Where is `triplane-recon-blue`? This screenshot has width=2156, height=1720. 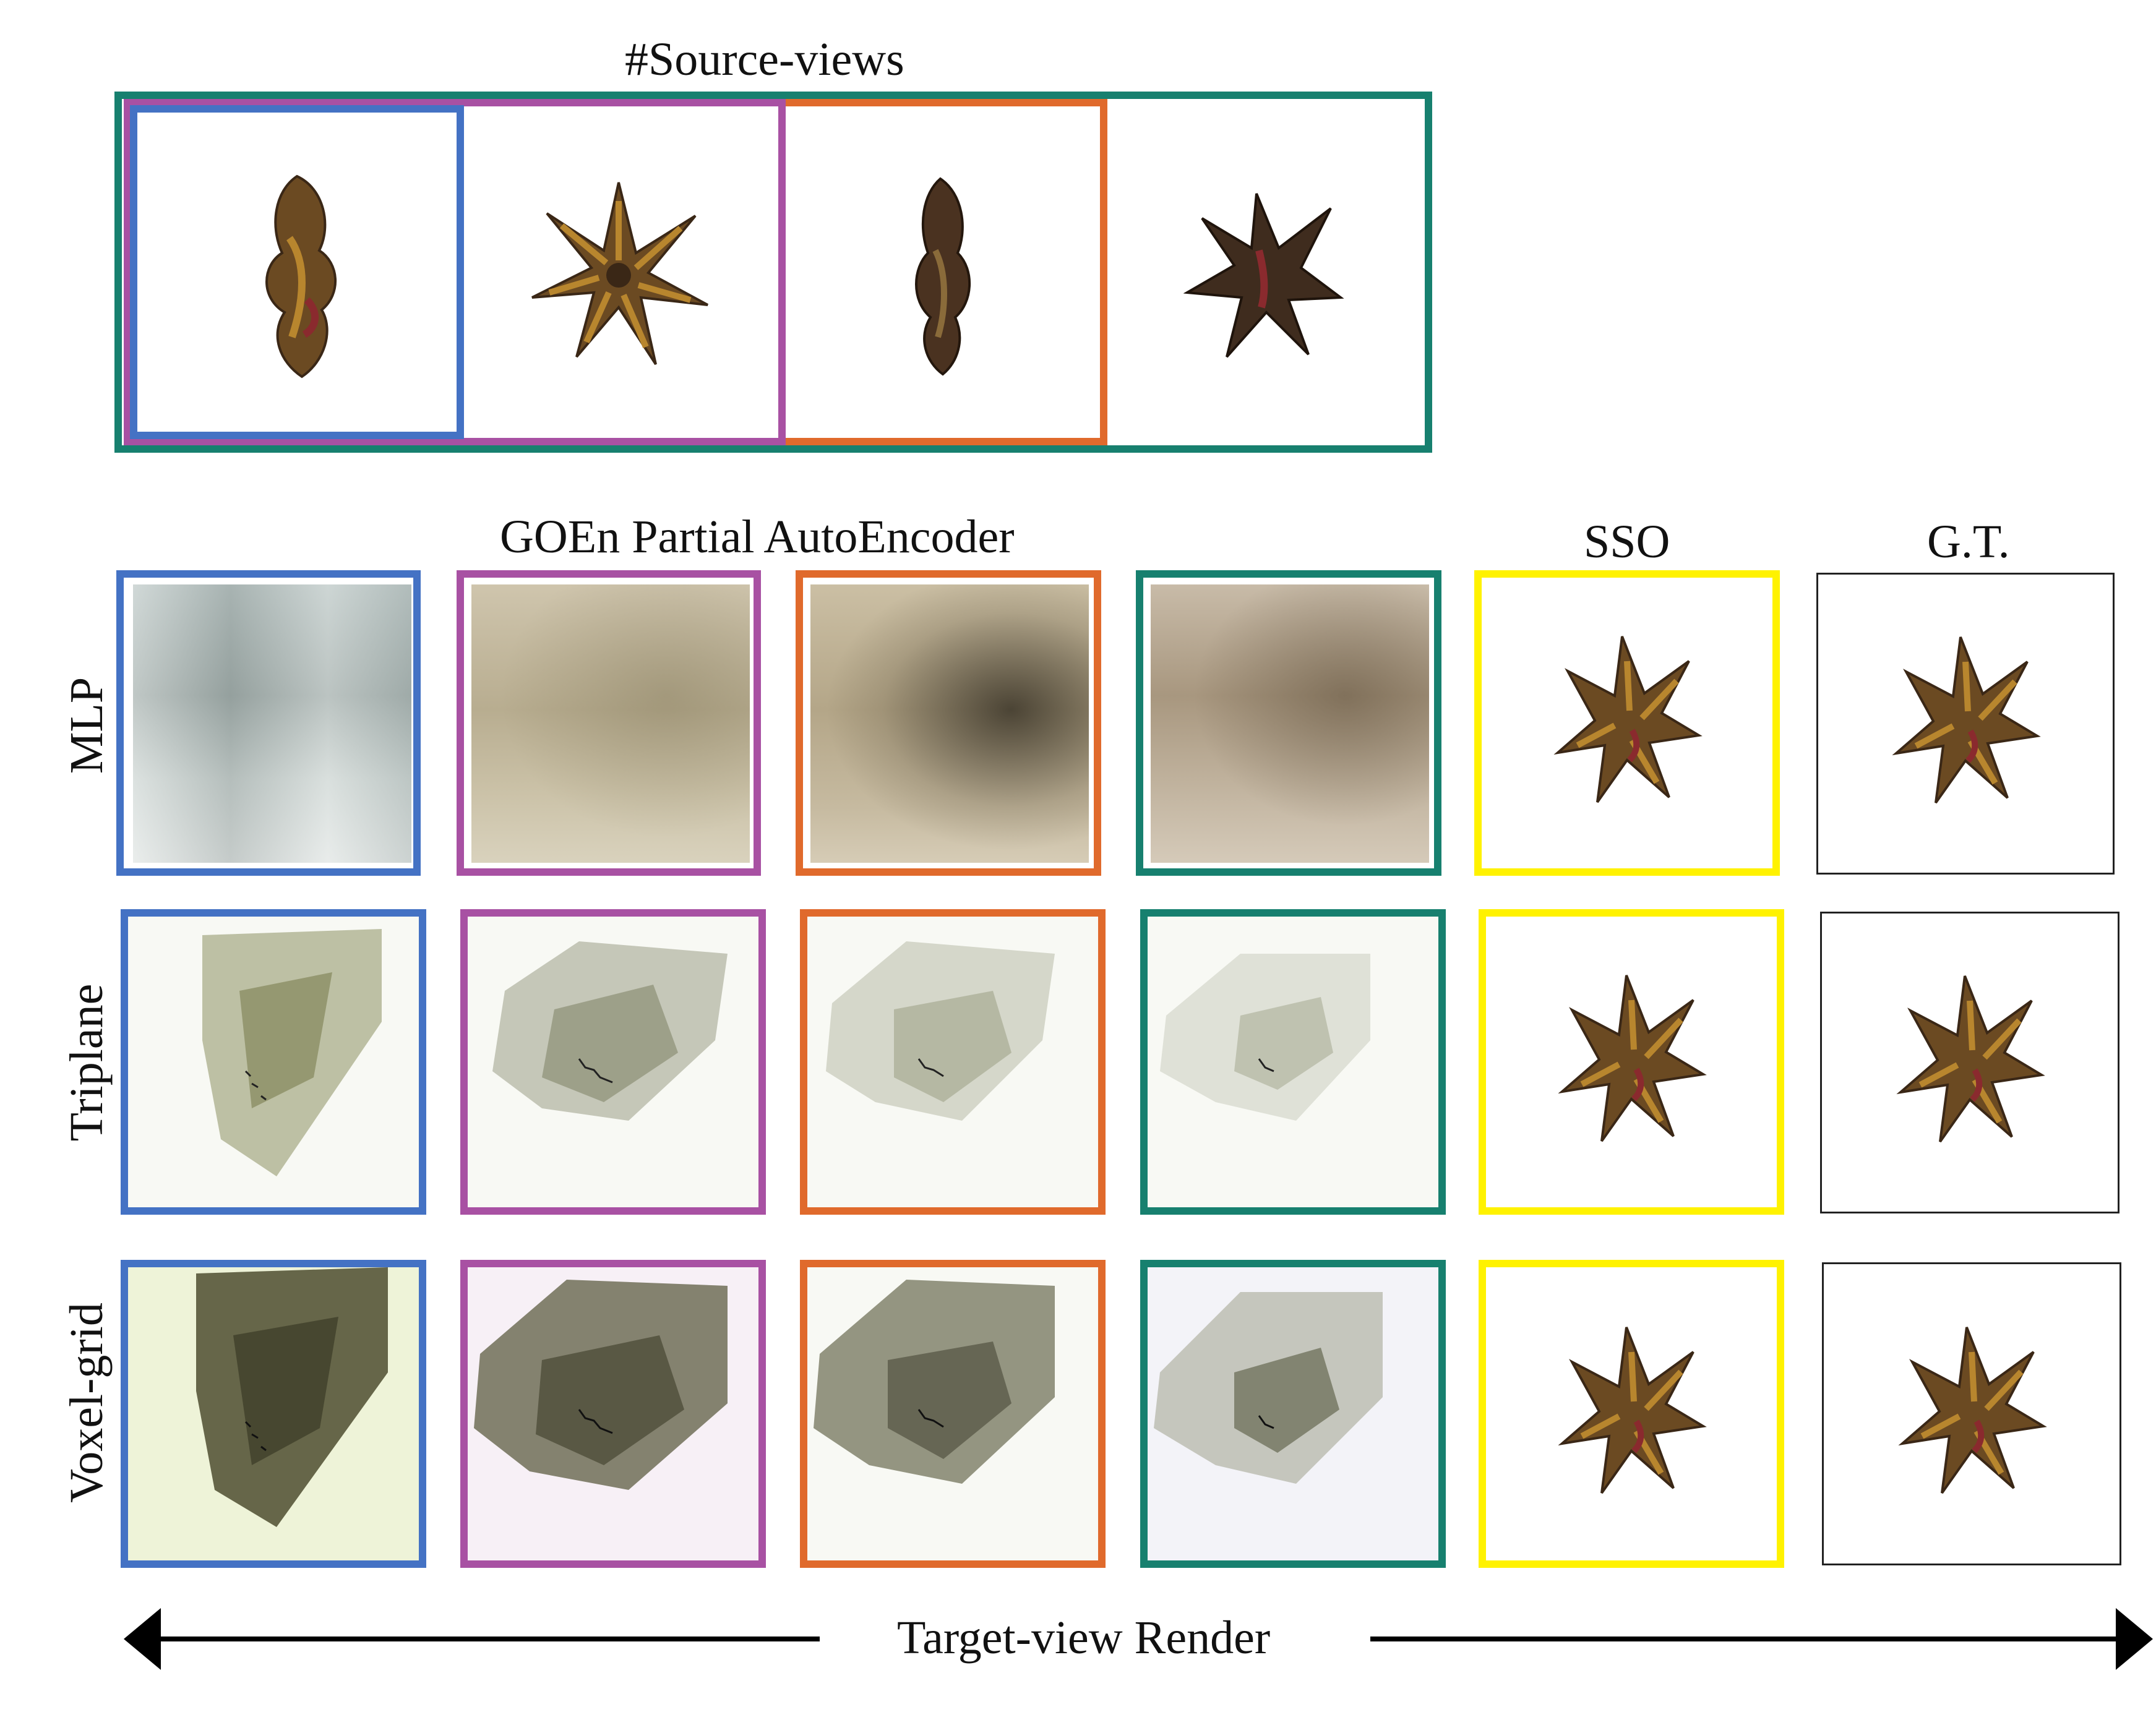 triplane-recon-blue is located at coordinates (292, 1052).